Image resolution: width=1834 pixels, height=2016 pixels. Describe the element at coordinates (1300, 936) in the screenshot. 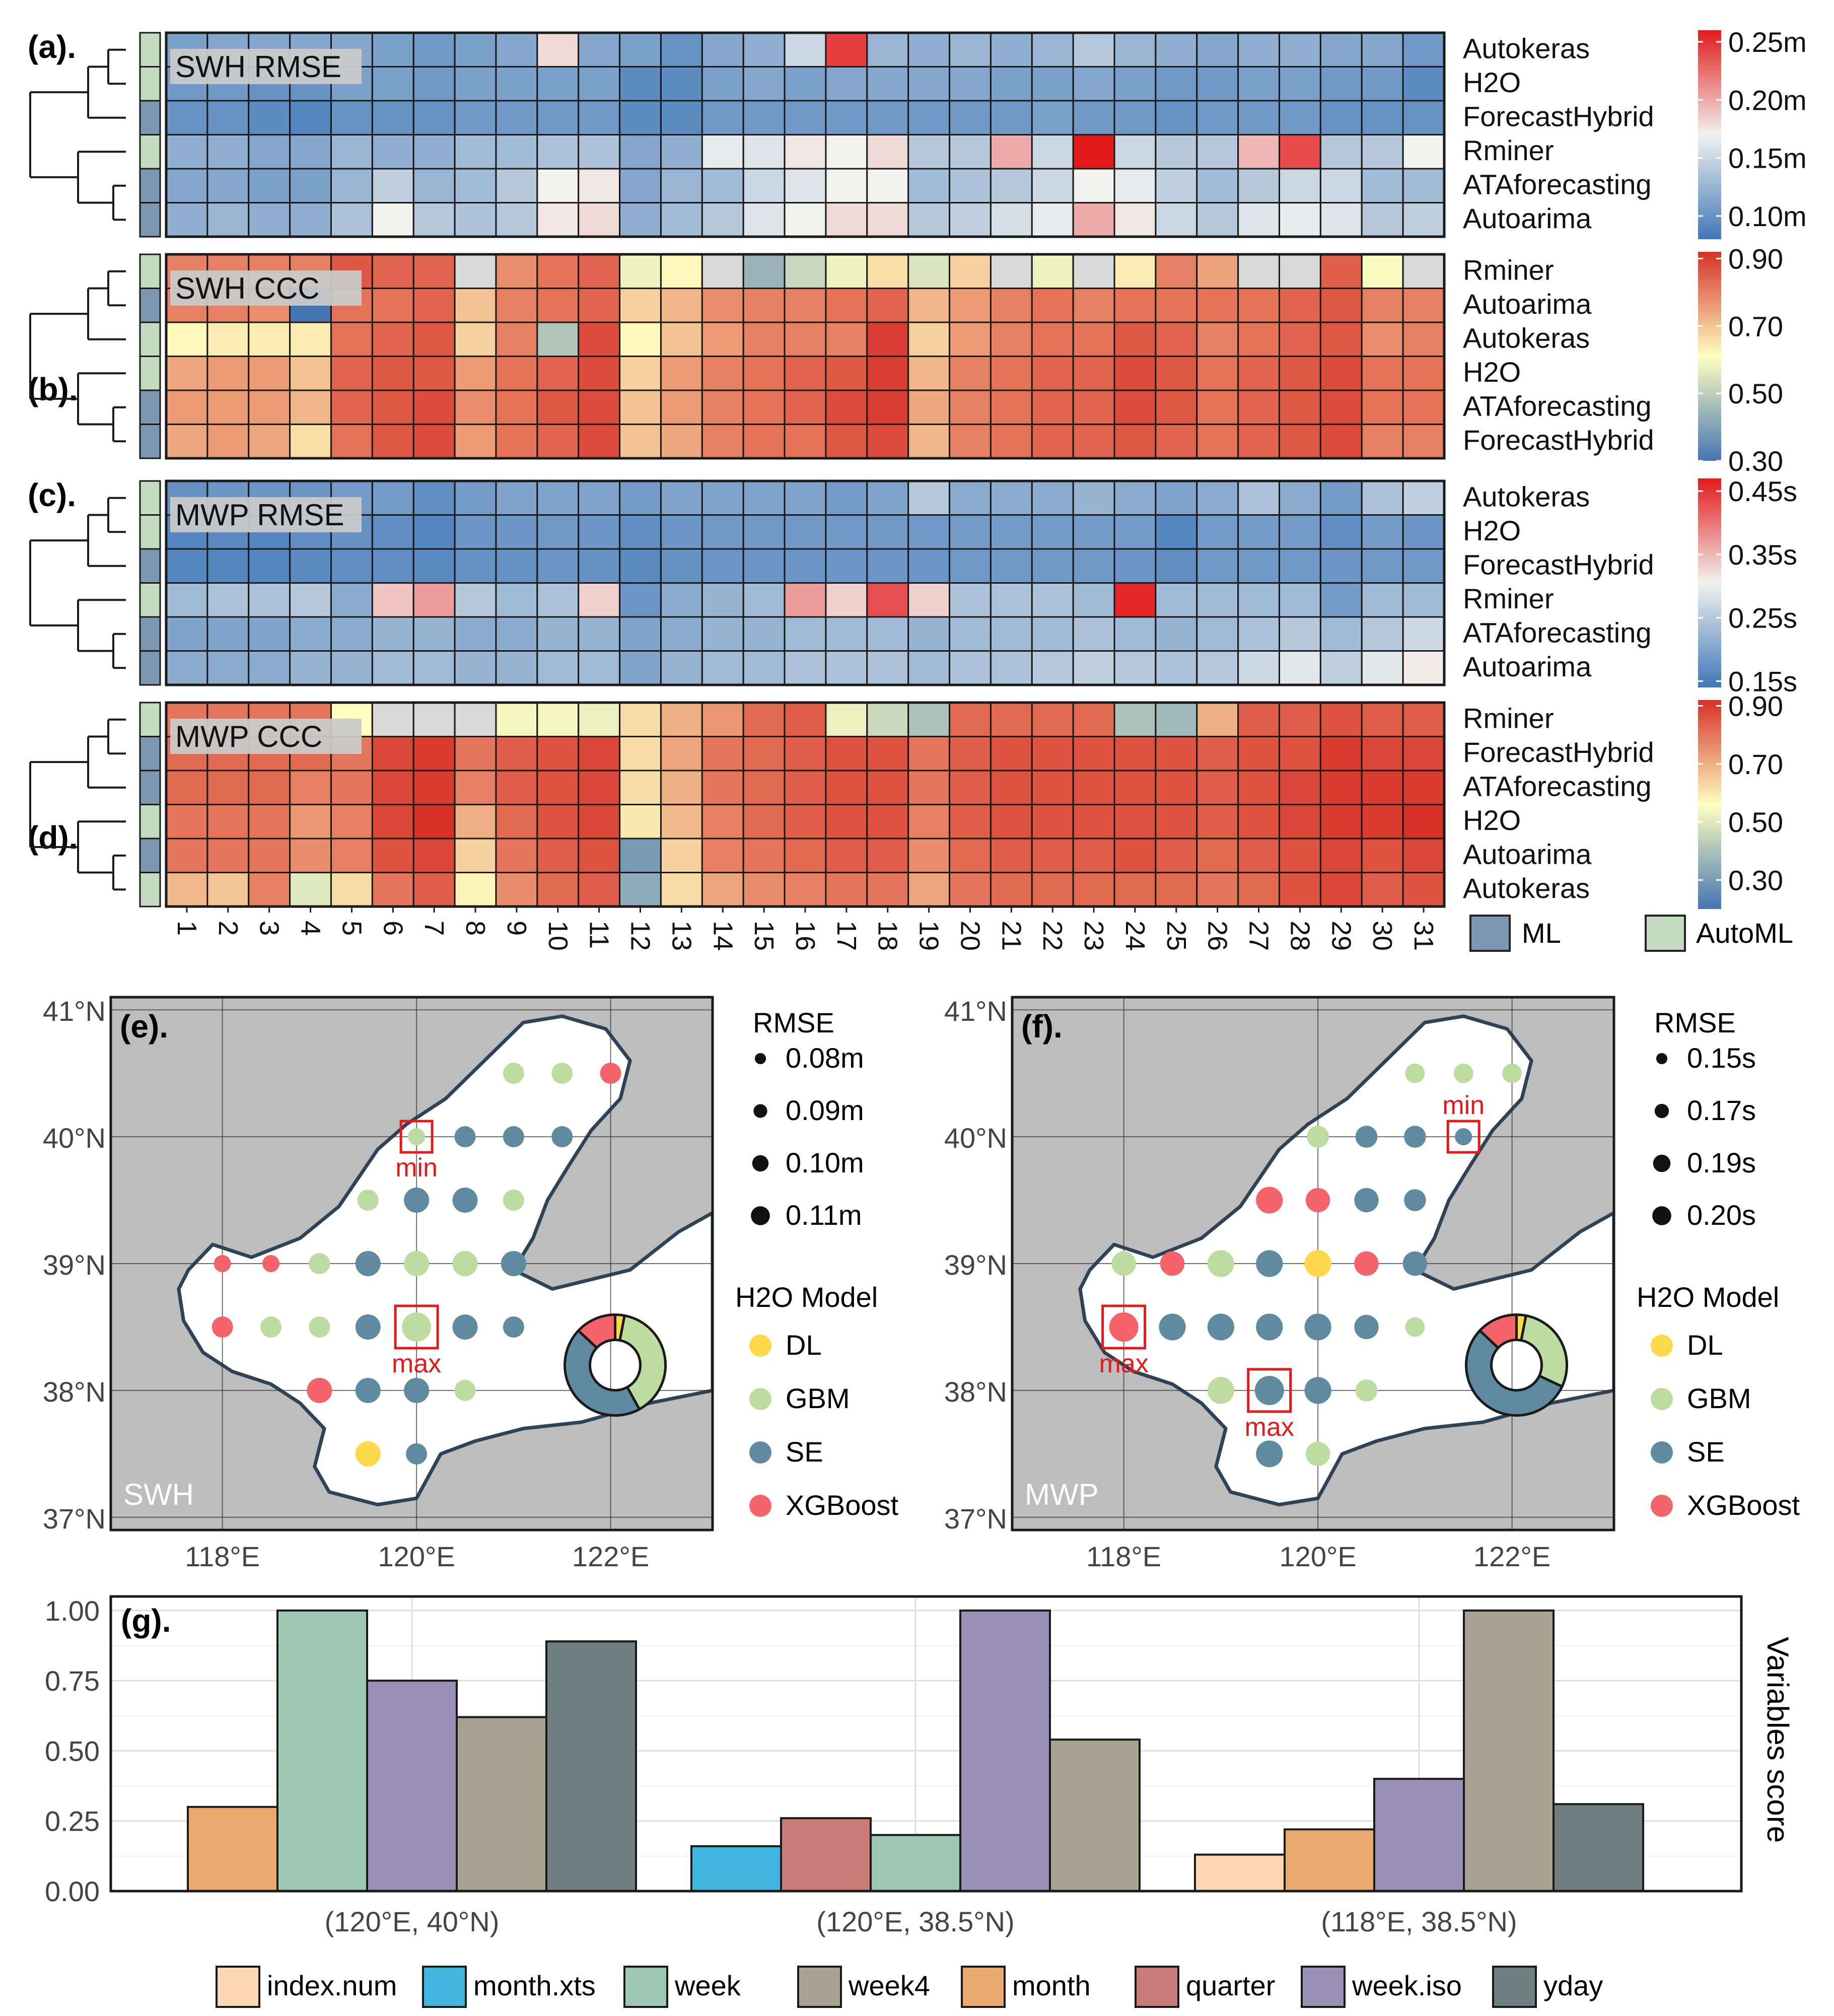

I see `x-tick-label: 28` at that location.